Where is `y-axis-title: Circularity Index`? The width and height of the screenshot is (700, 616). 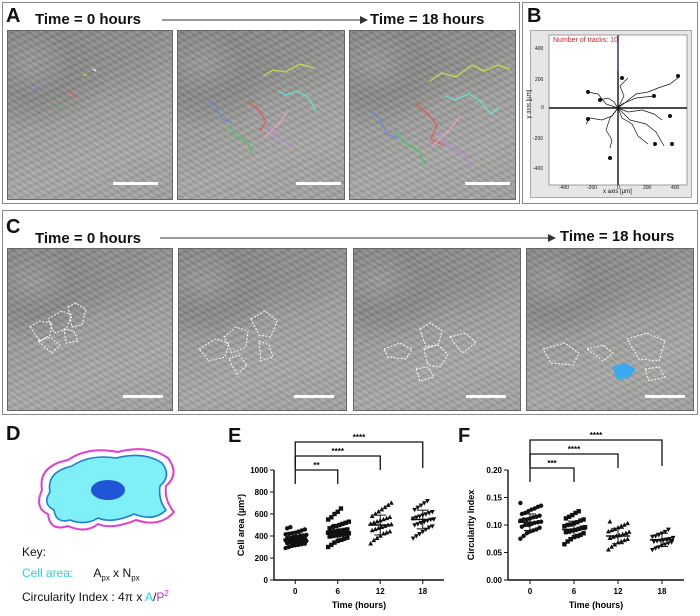
y-axis-title: Circularity Index is located at coordinates (471, 525).